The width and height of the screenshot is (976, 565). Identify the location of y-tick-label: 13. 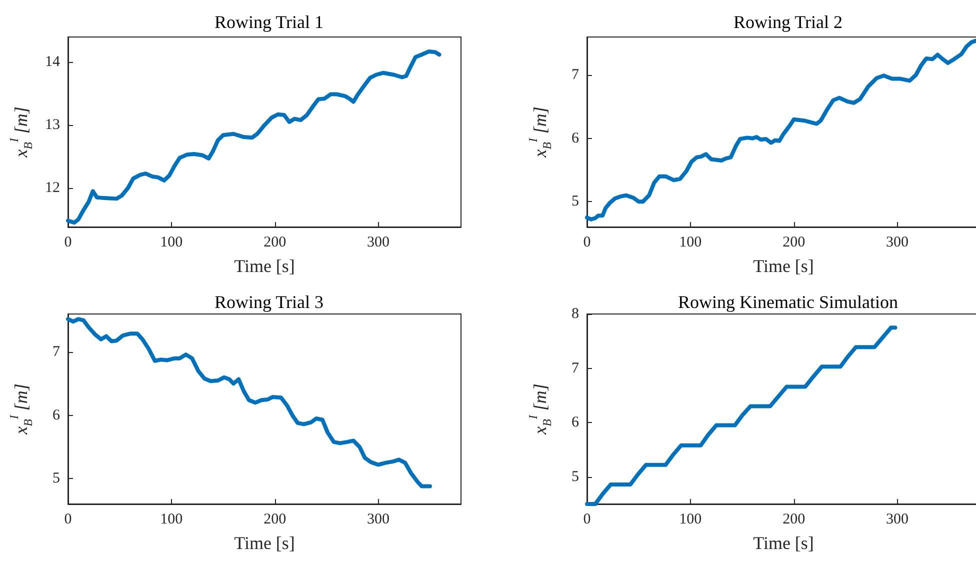
(52, 125).